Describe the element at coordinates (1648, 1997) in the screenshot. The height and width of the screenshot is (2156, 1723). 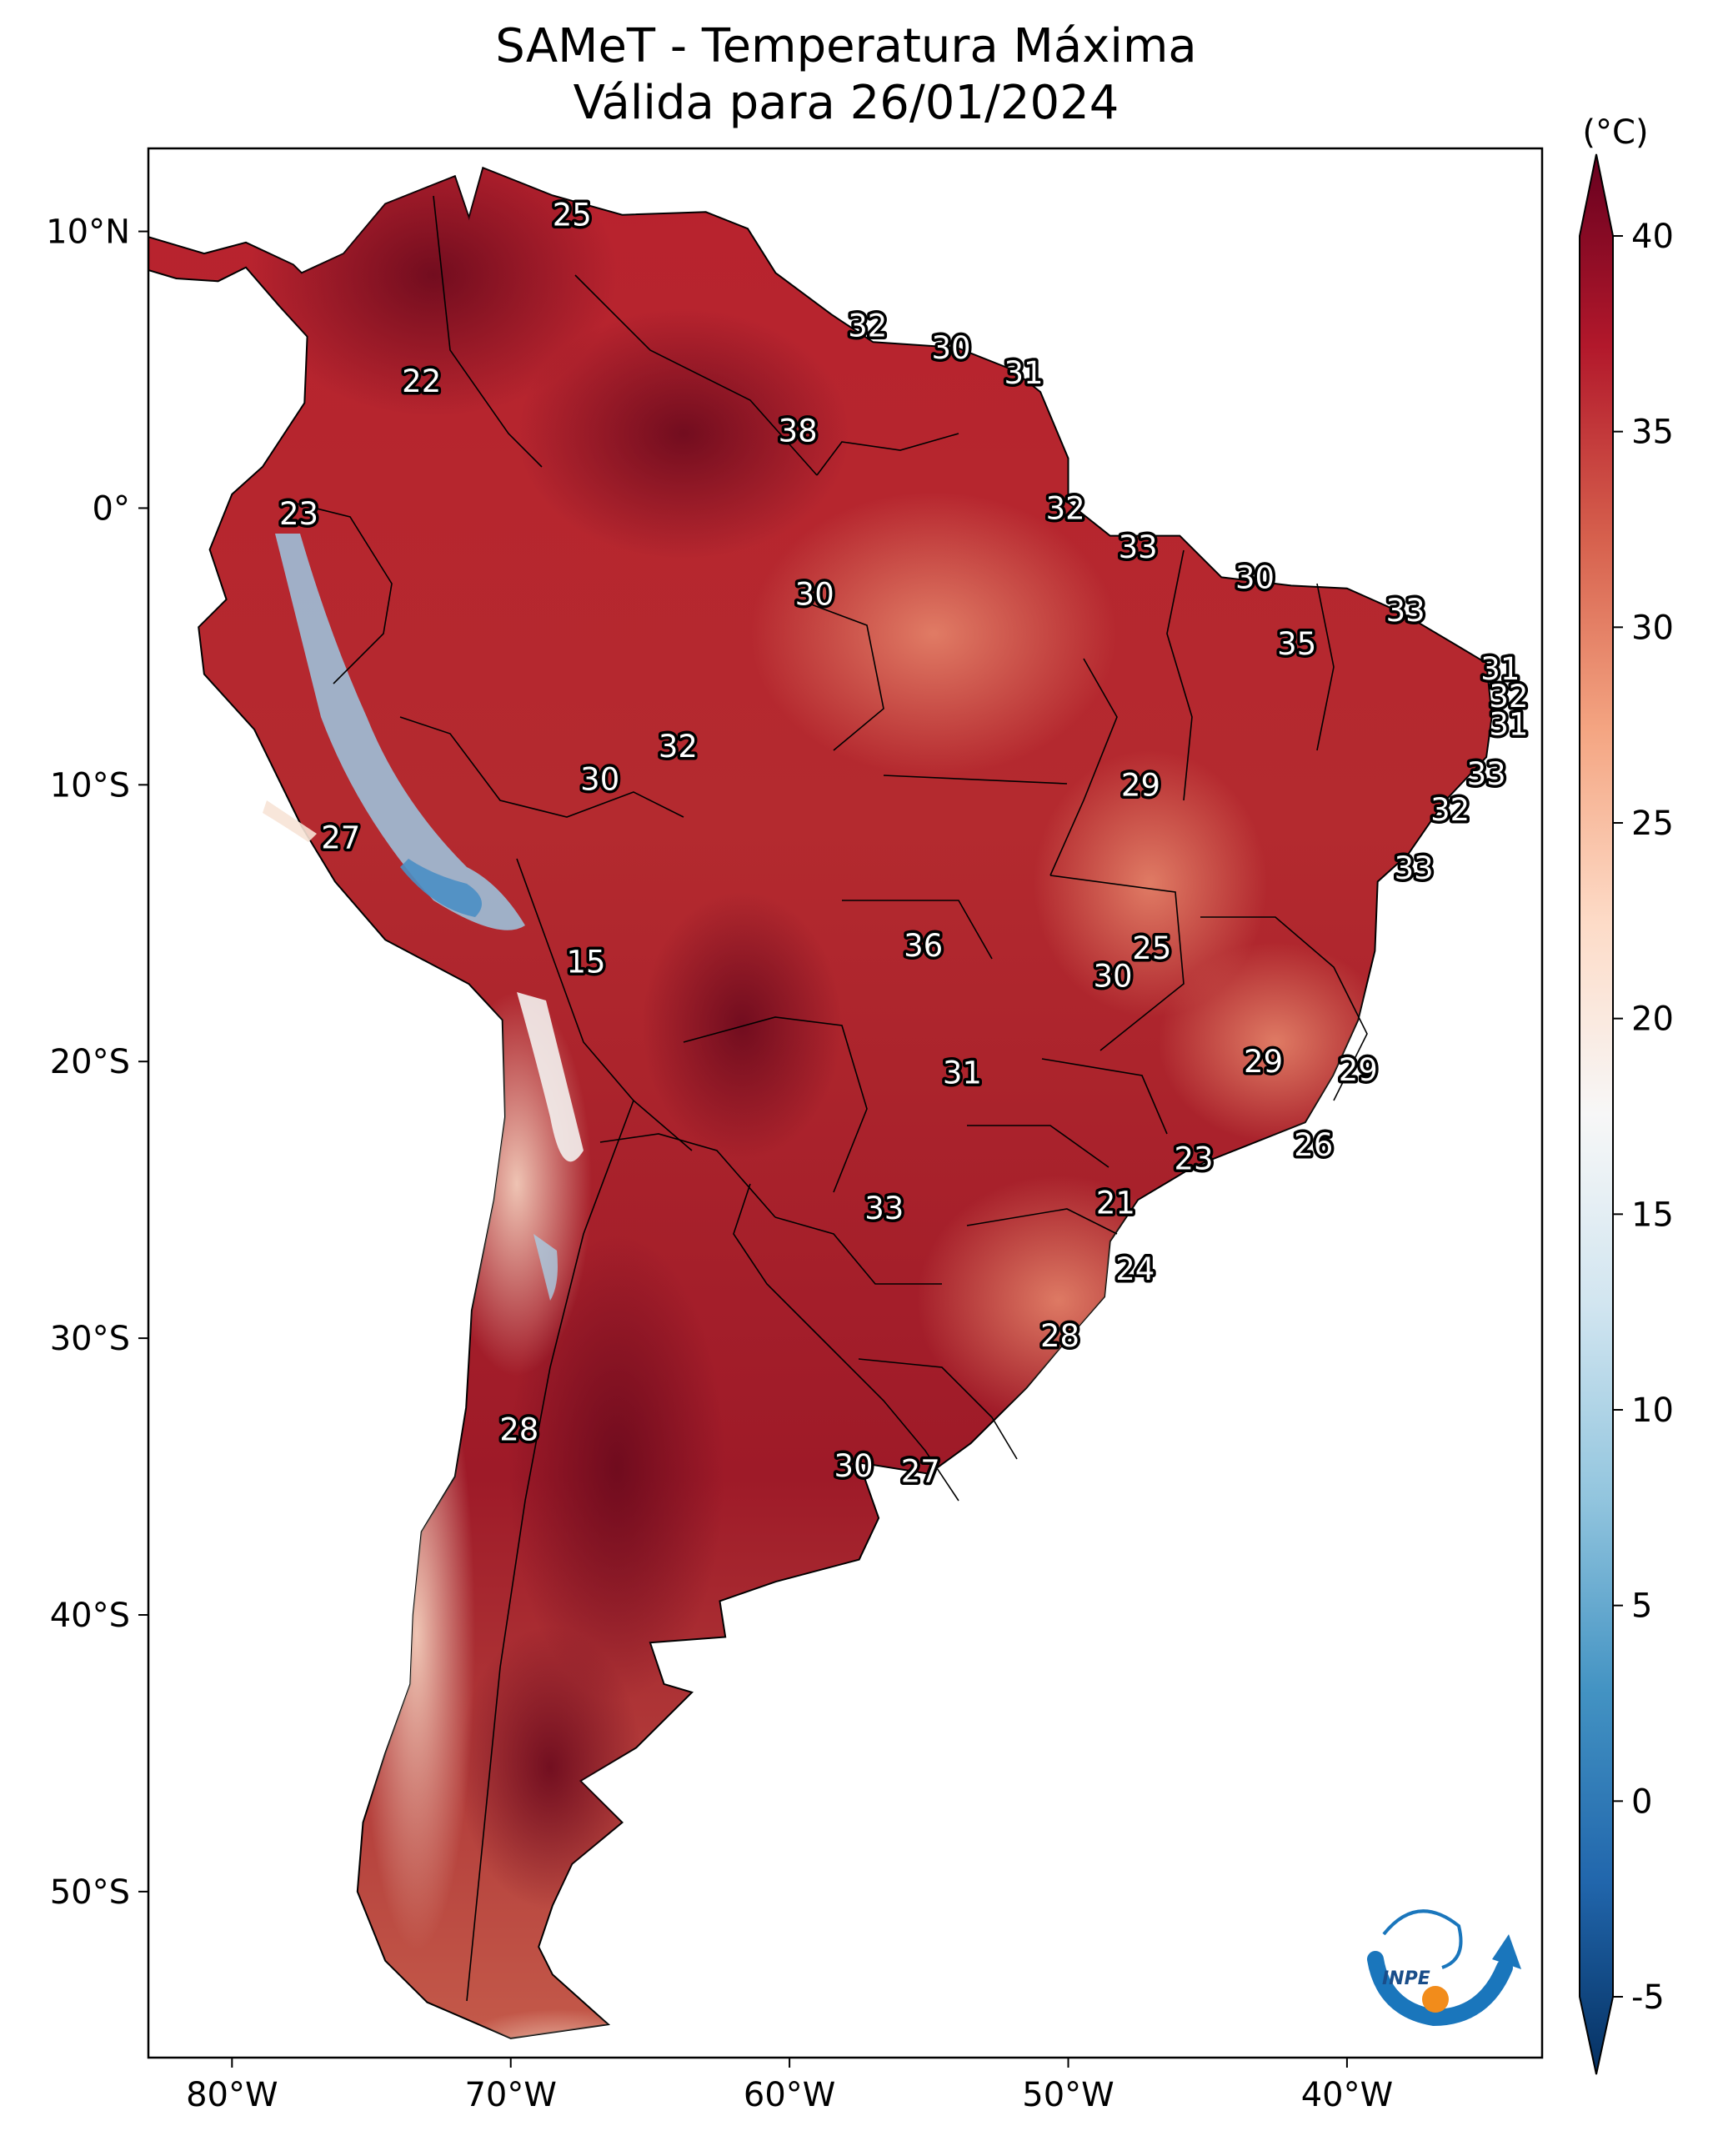
I see `colorbar-tick-label: -5` at that location.